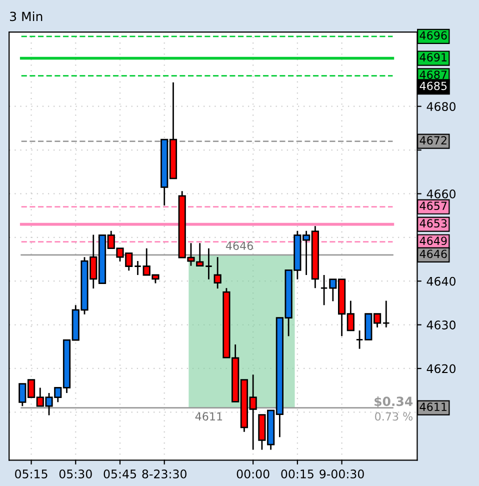 This screenshot has width=479, height=486. What do you see at coordinates (120, 473) in the screenshot?
I see `x-tick-label: 05:45` at bounding box center [120, 473].